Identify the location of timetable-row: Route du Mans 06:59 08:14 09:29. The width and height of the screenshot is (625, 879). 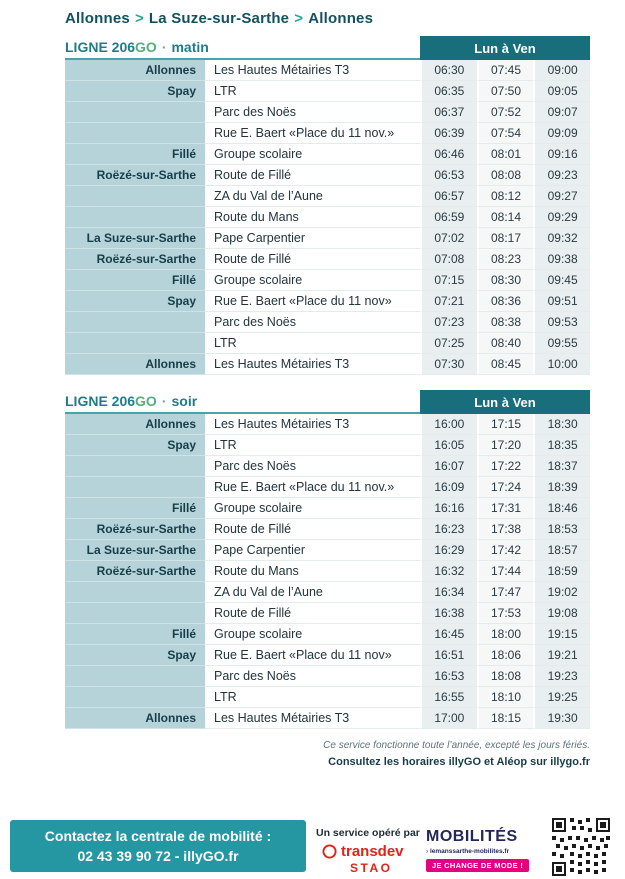
(327, 217).